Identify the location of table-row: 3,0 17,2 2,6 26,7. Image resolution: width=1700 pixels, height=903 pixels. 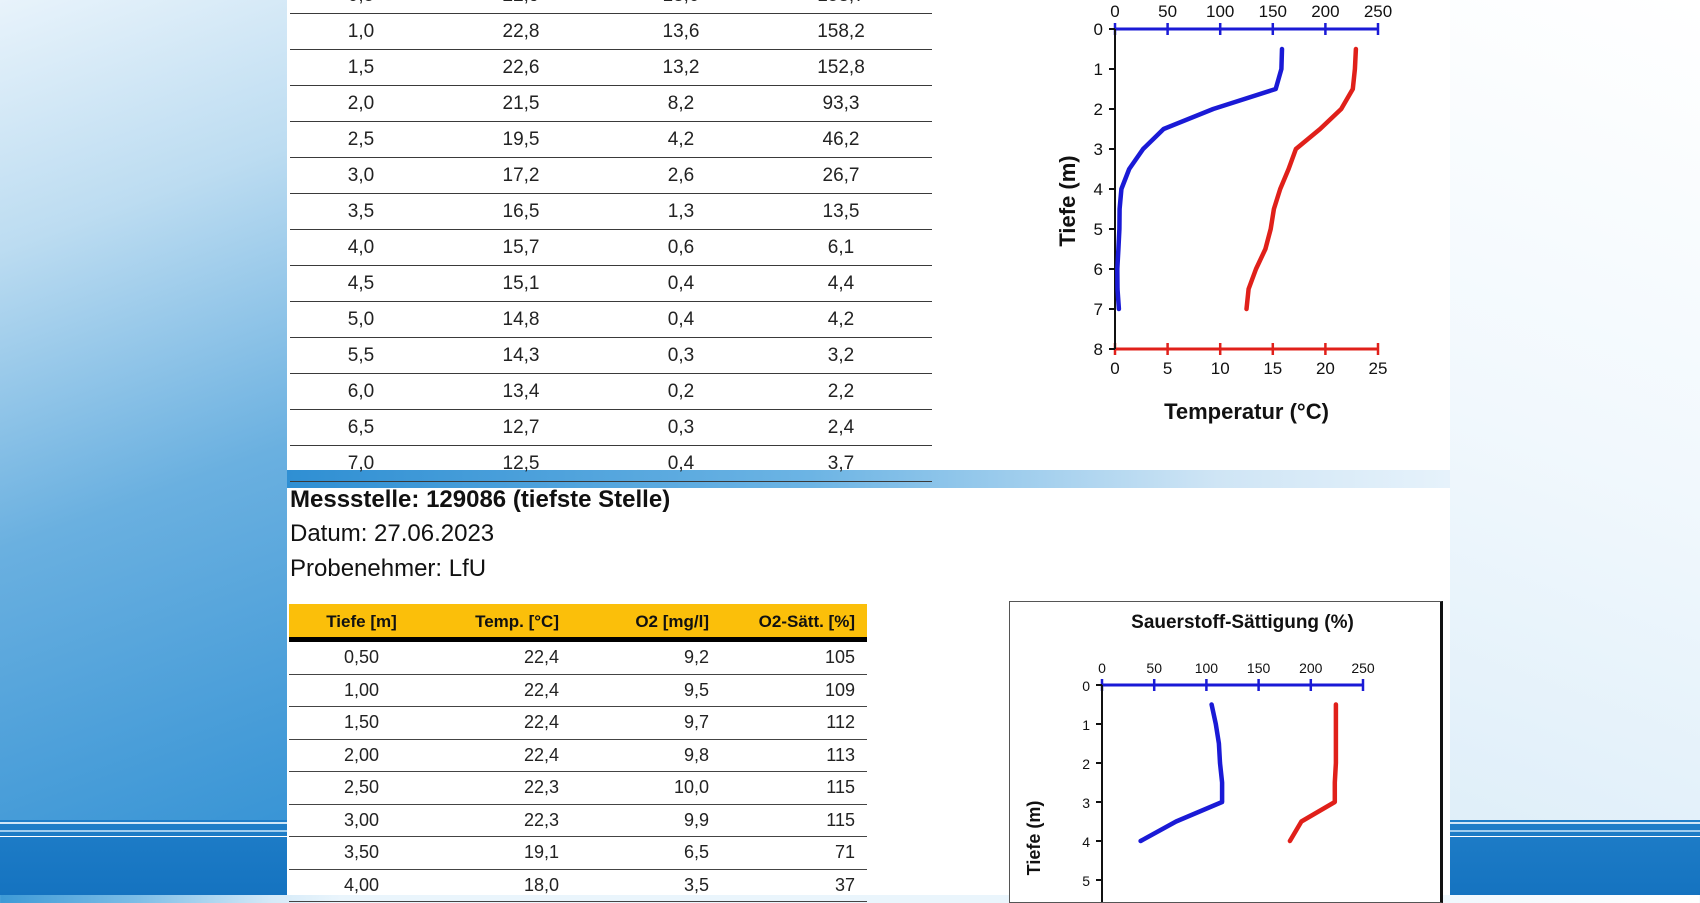
(611, 176).